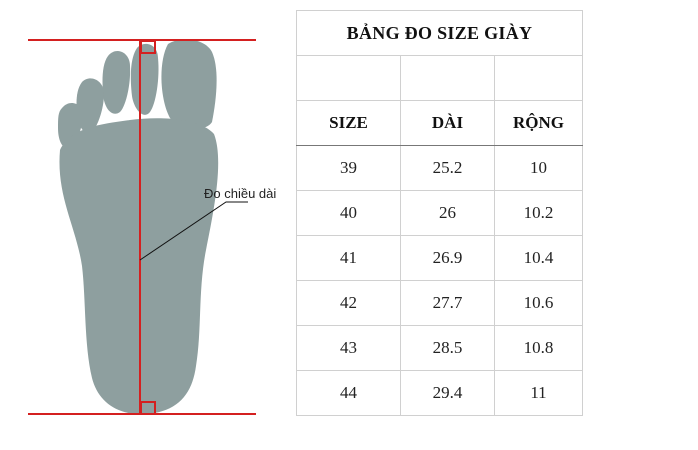  I want to click on size-cell: 40, so click(348, 213).